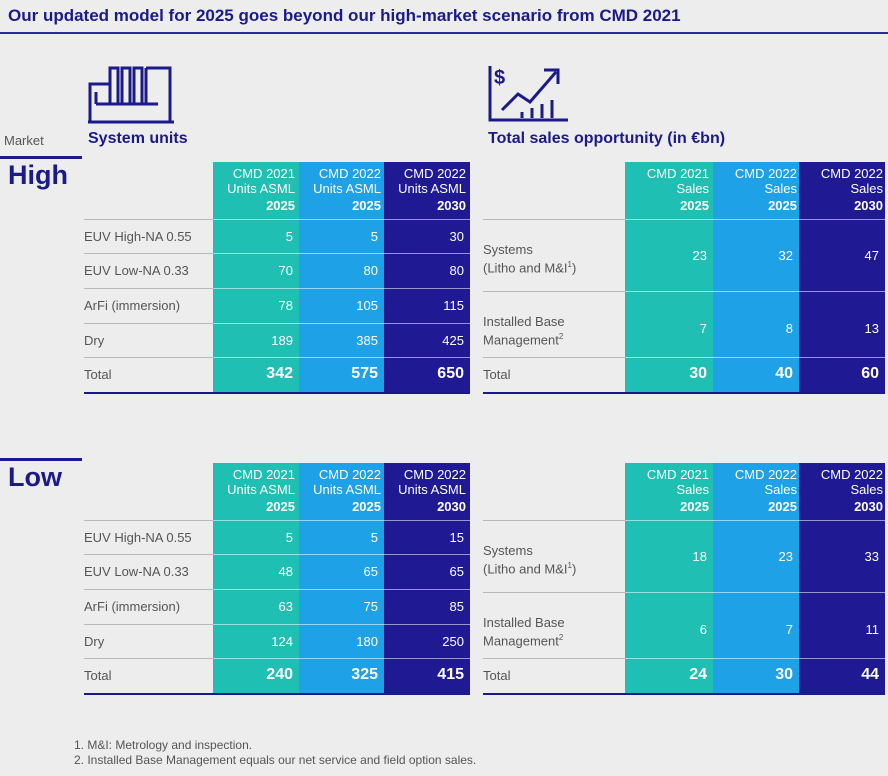 This screenshot has height=776, width=888. I want to click on label-line1: Installed Base, so click(524, 622).